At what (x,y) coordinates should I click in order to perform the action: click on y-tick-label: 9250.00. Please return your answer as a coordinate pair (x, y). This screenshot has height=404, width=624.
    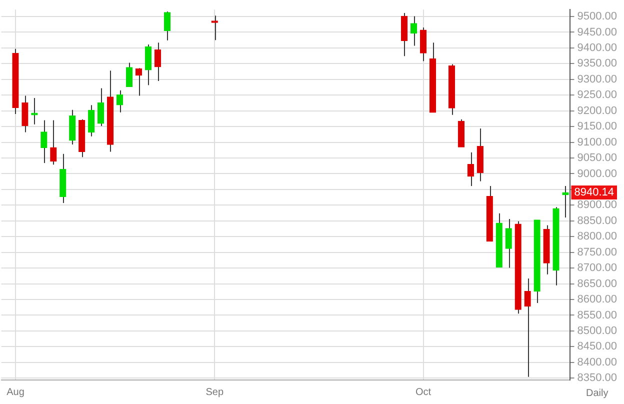
    Looking at the image, I should click on (597, 95).